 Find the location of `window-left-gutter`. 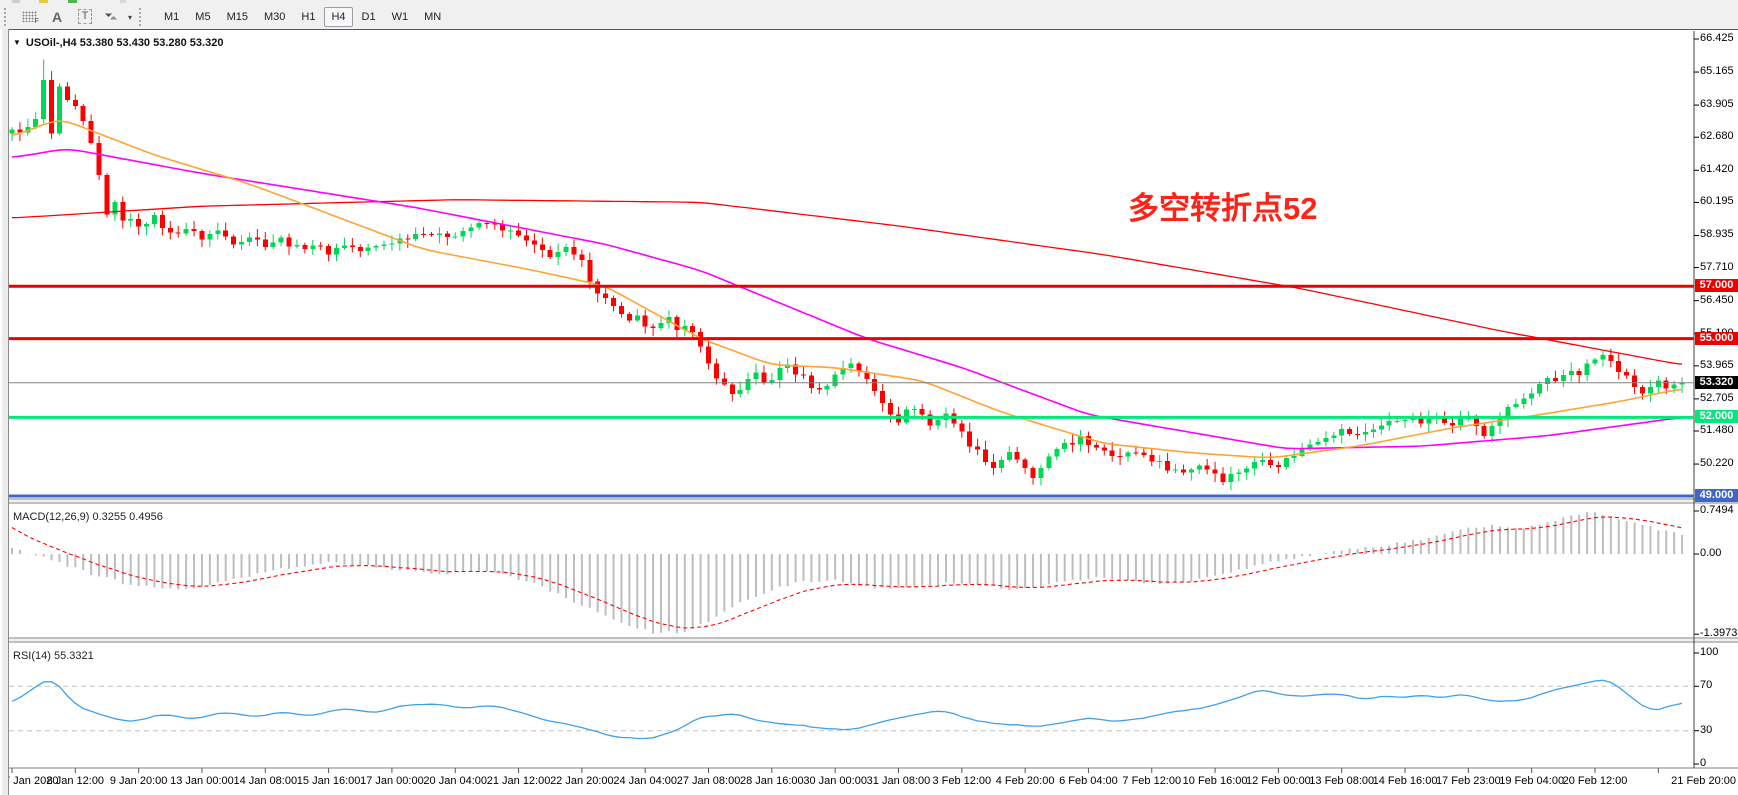

window-left-gutter is located at coordinates (4, 412).